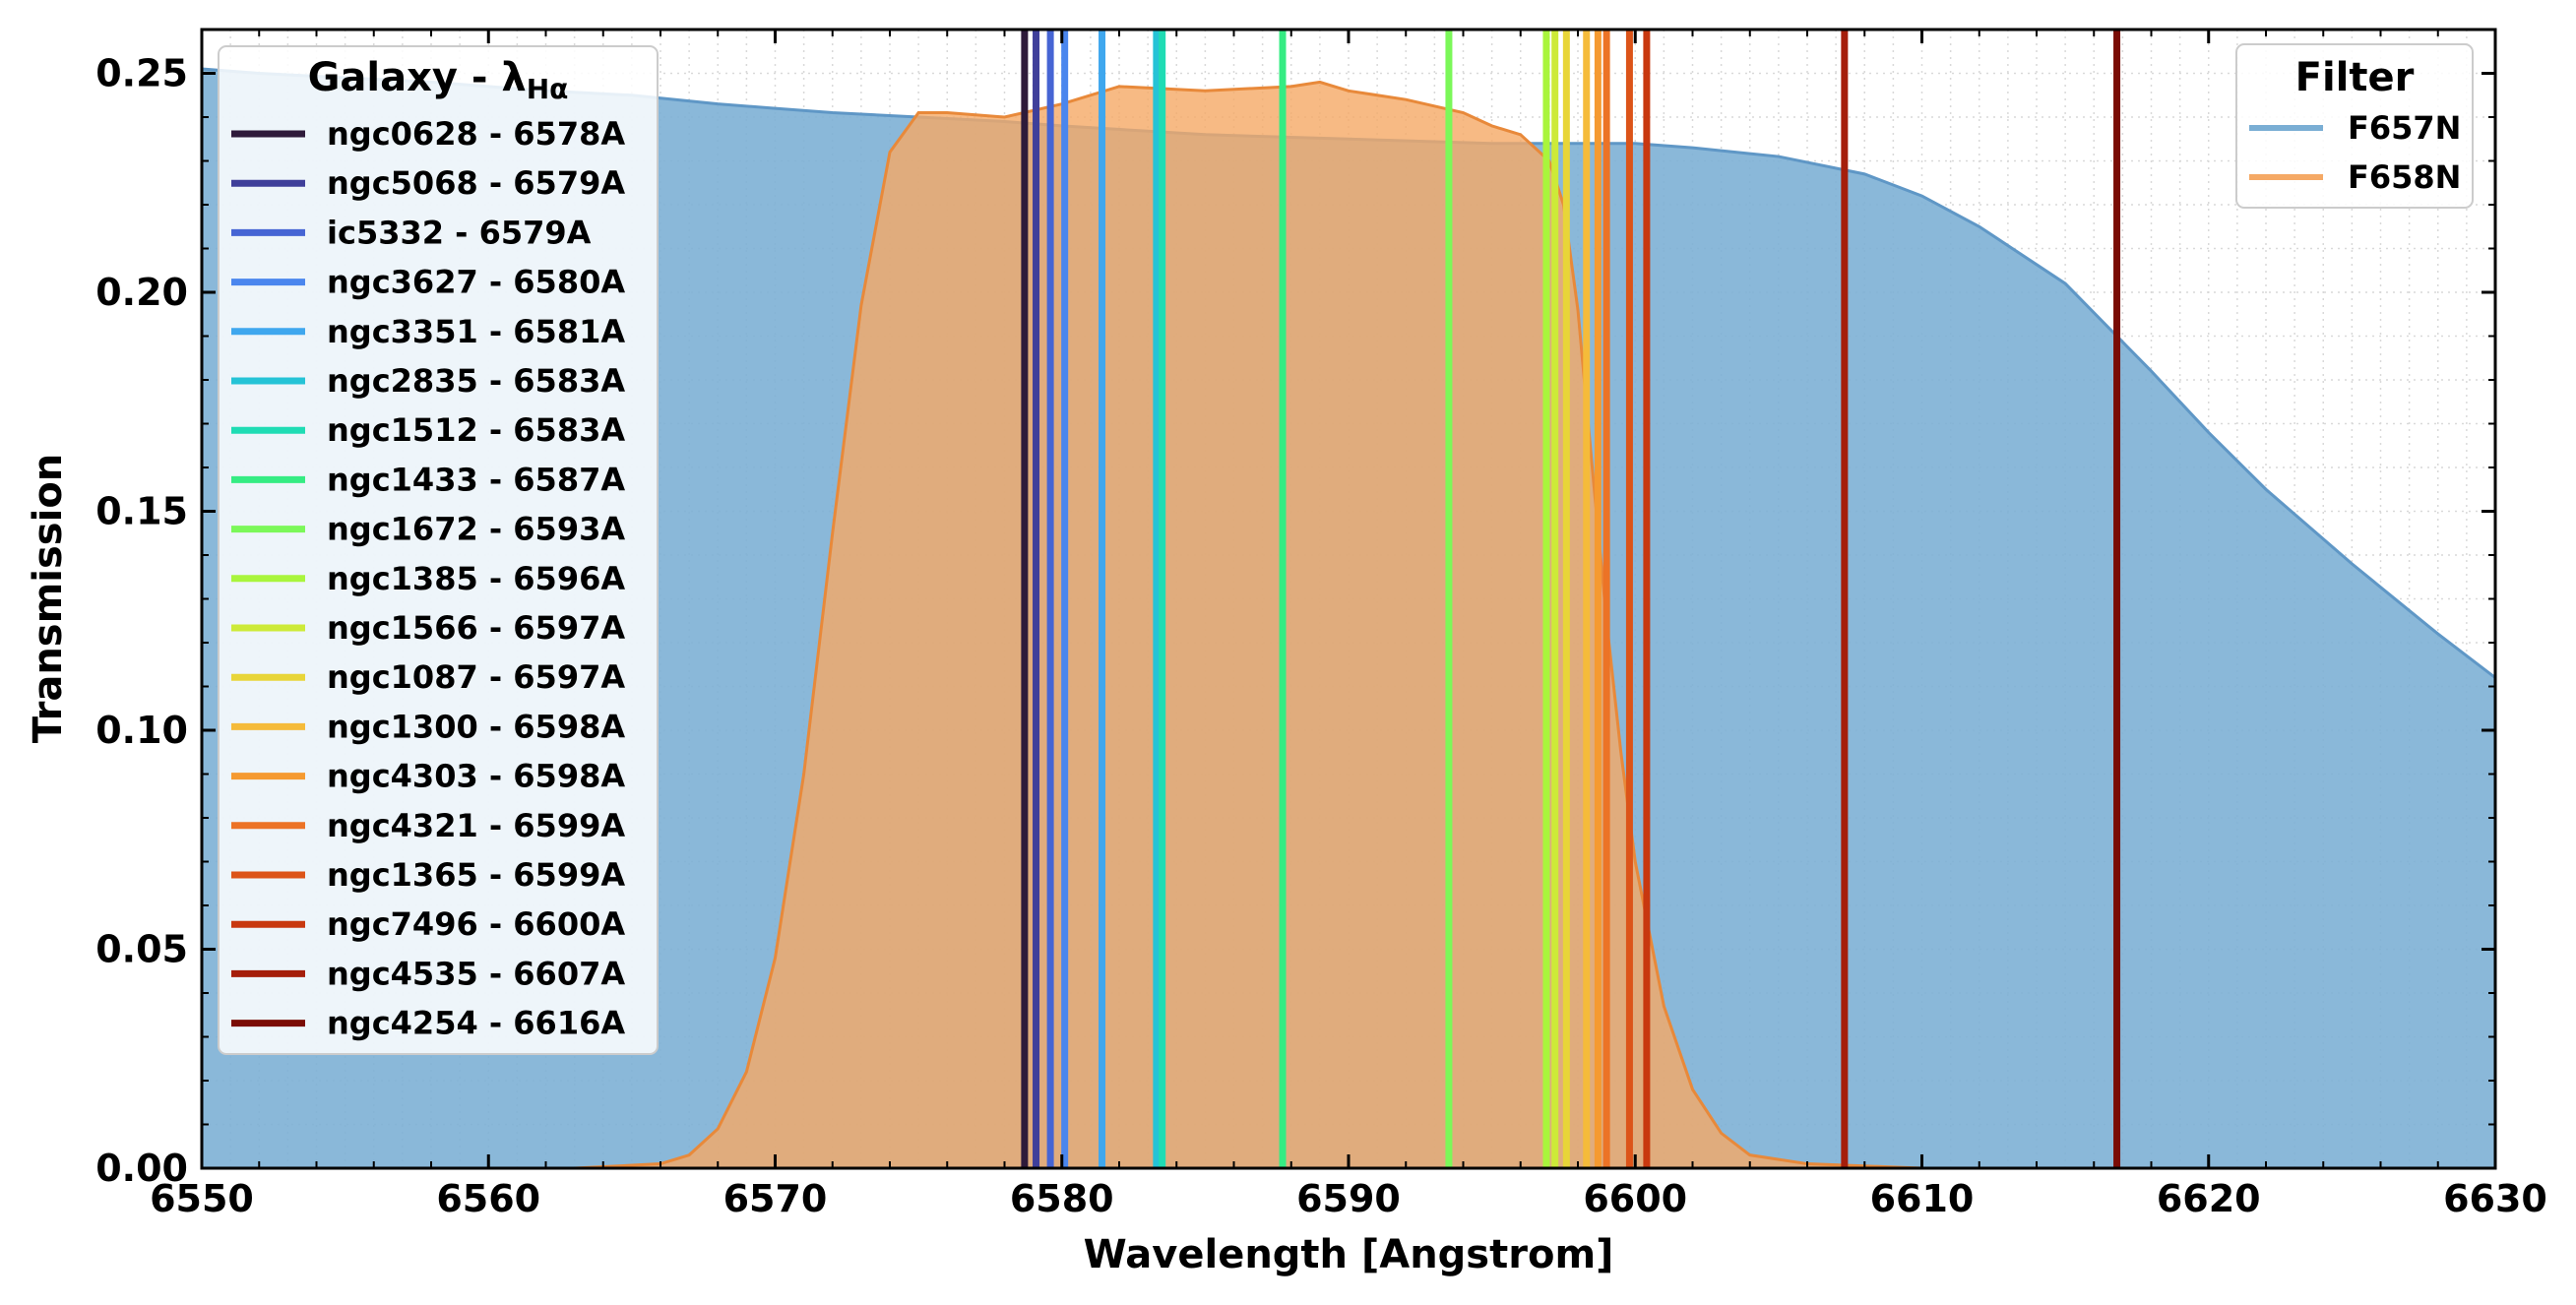 The height and width of the screenshot is (1305, 2576). I want to click on galaxy-legend-label: ngc5068 - 6579A, so click(476, 183).